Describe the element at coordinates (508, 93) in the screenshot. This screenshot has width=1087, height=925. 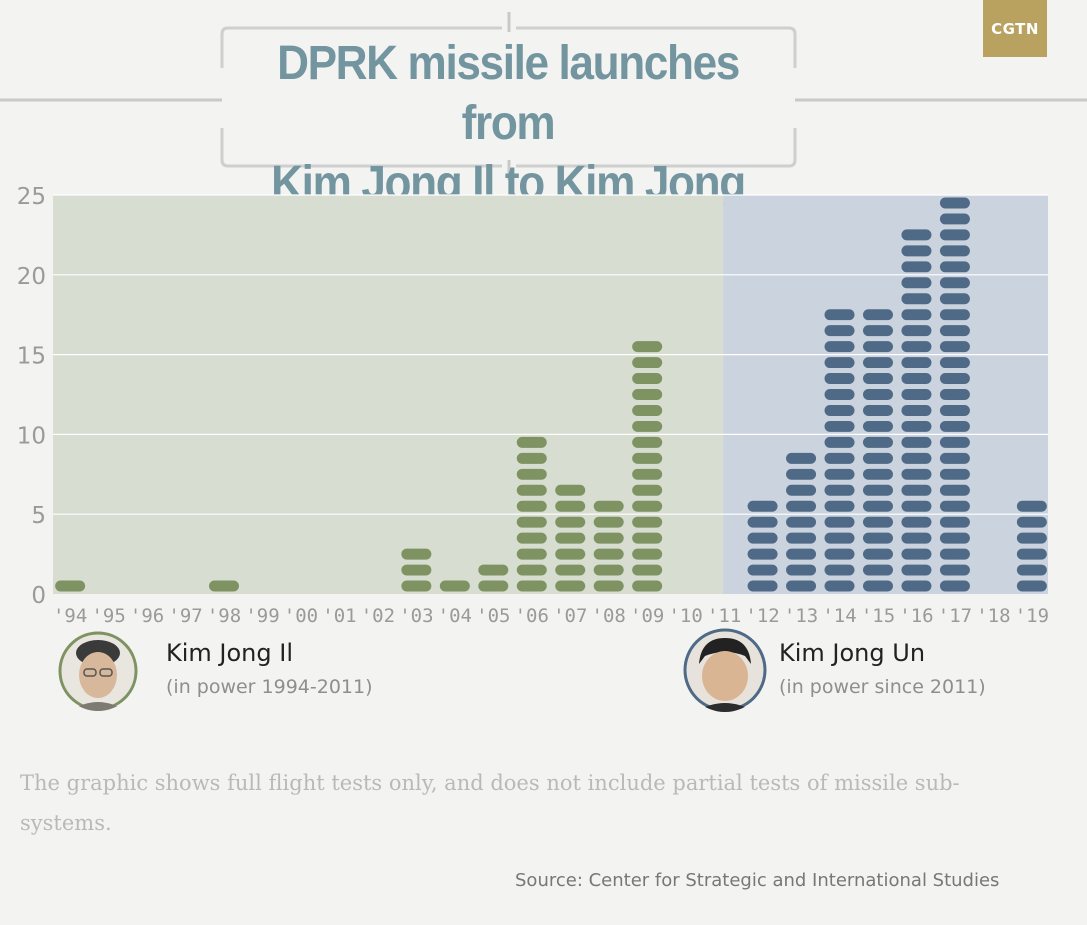
I see `chart-title-line-1: DPRK missile launches from` at that location.